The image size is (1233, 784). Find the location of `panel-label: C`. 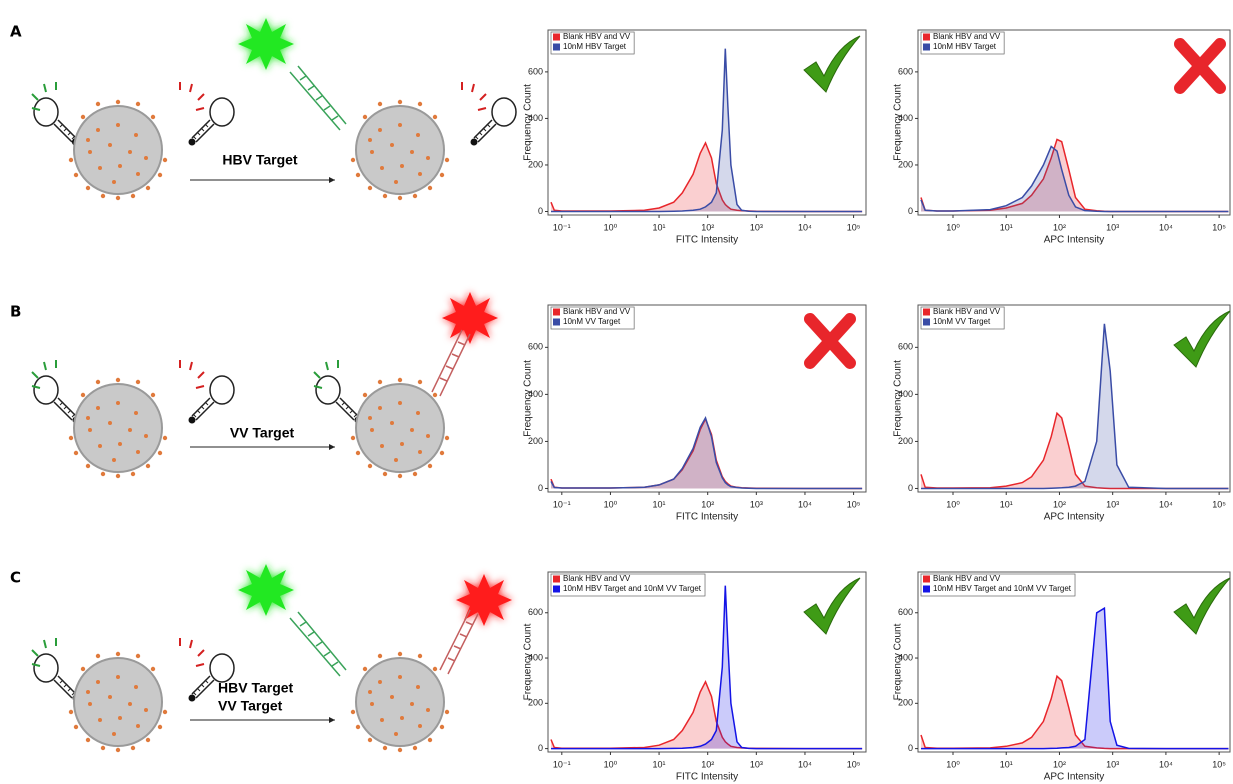

panel-label: C is located at coordinates (15, 578).